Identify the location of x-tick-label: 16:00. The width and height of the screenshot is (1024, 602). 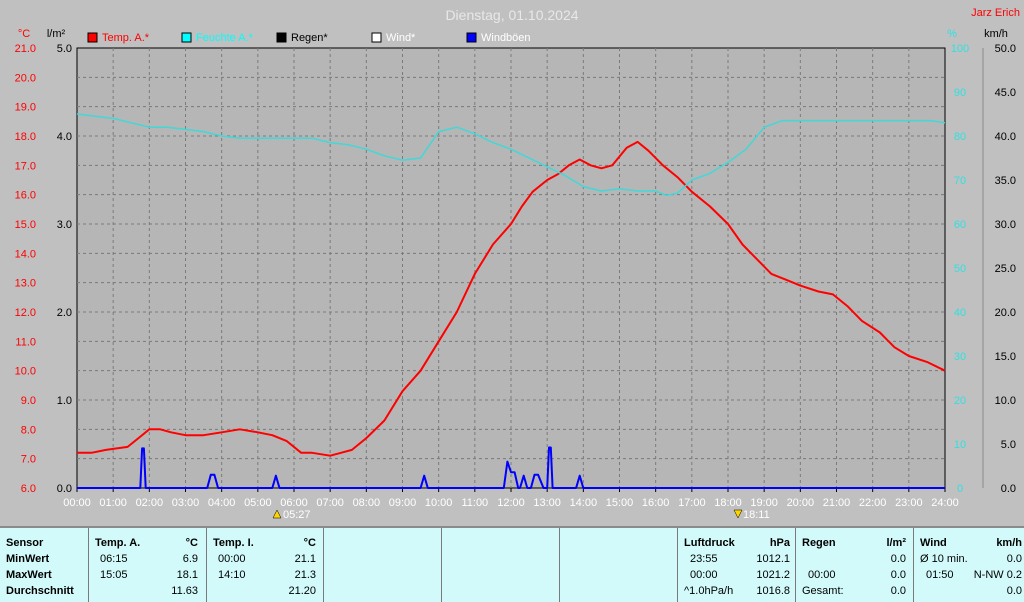
(656, 503).